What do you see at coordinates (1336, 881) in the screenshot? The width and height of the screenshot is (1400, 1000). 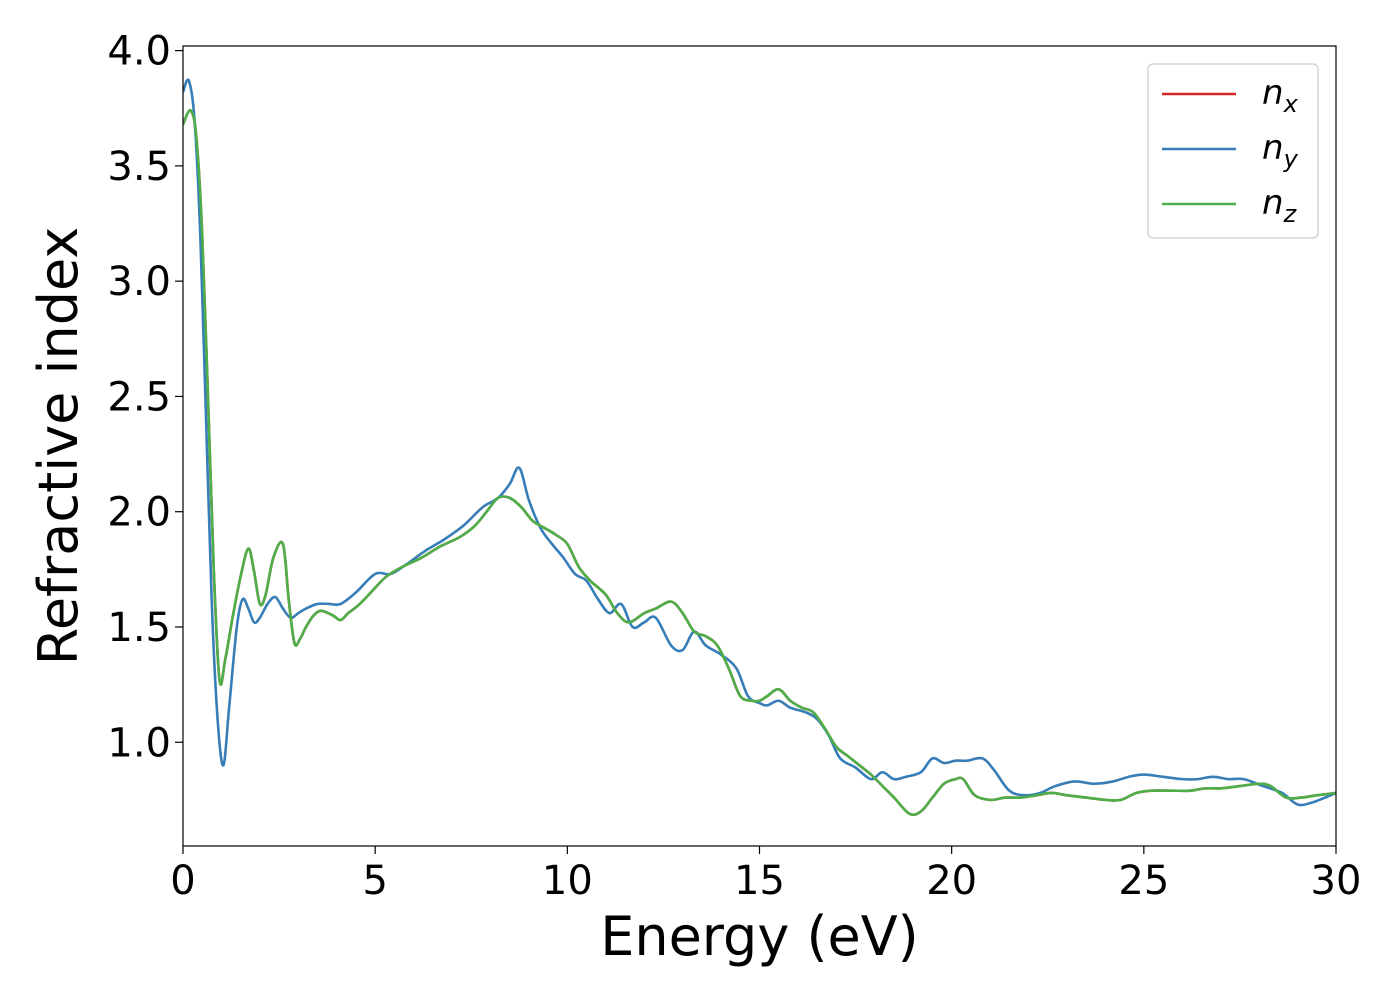 I see `x-tick-label: 30` at bounding box center [1336, 881].